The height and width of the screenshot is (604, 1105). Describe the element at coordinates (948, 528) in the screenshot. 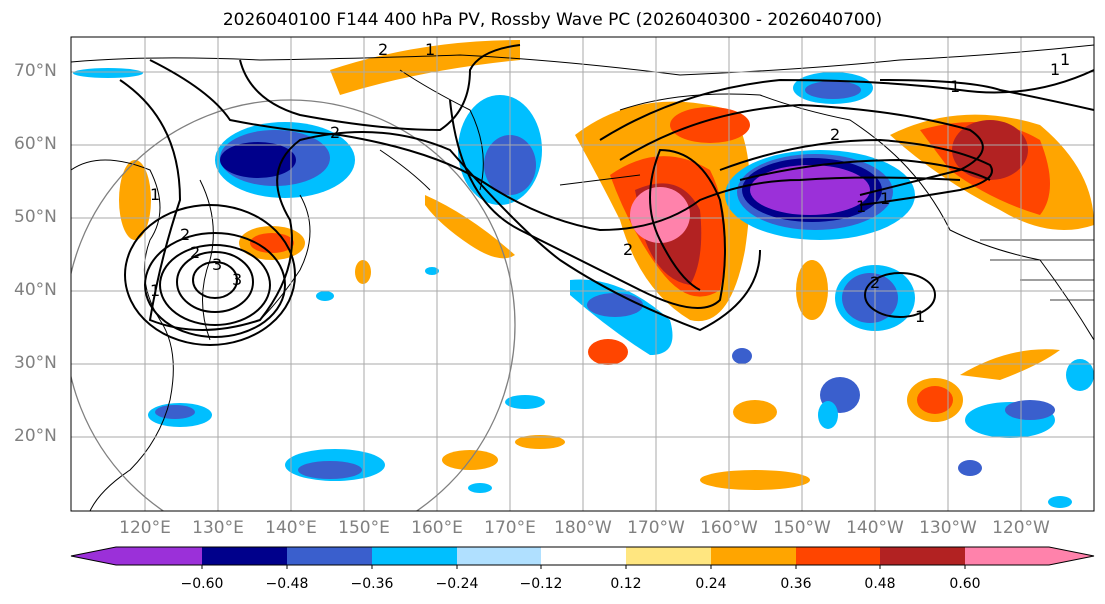

I see `lon-label: 130°W` at that location.